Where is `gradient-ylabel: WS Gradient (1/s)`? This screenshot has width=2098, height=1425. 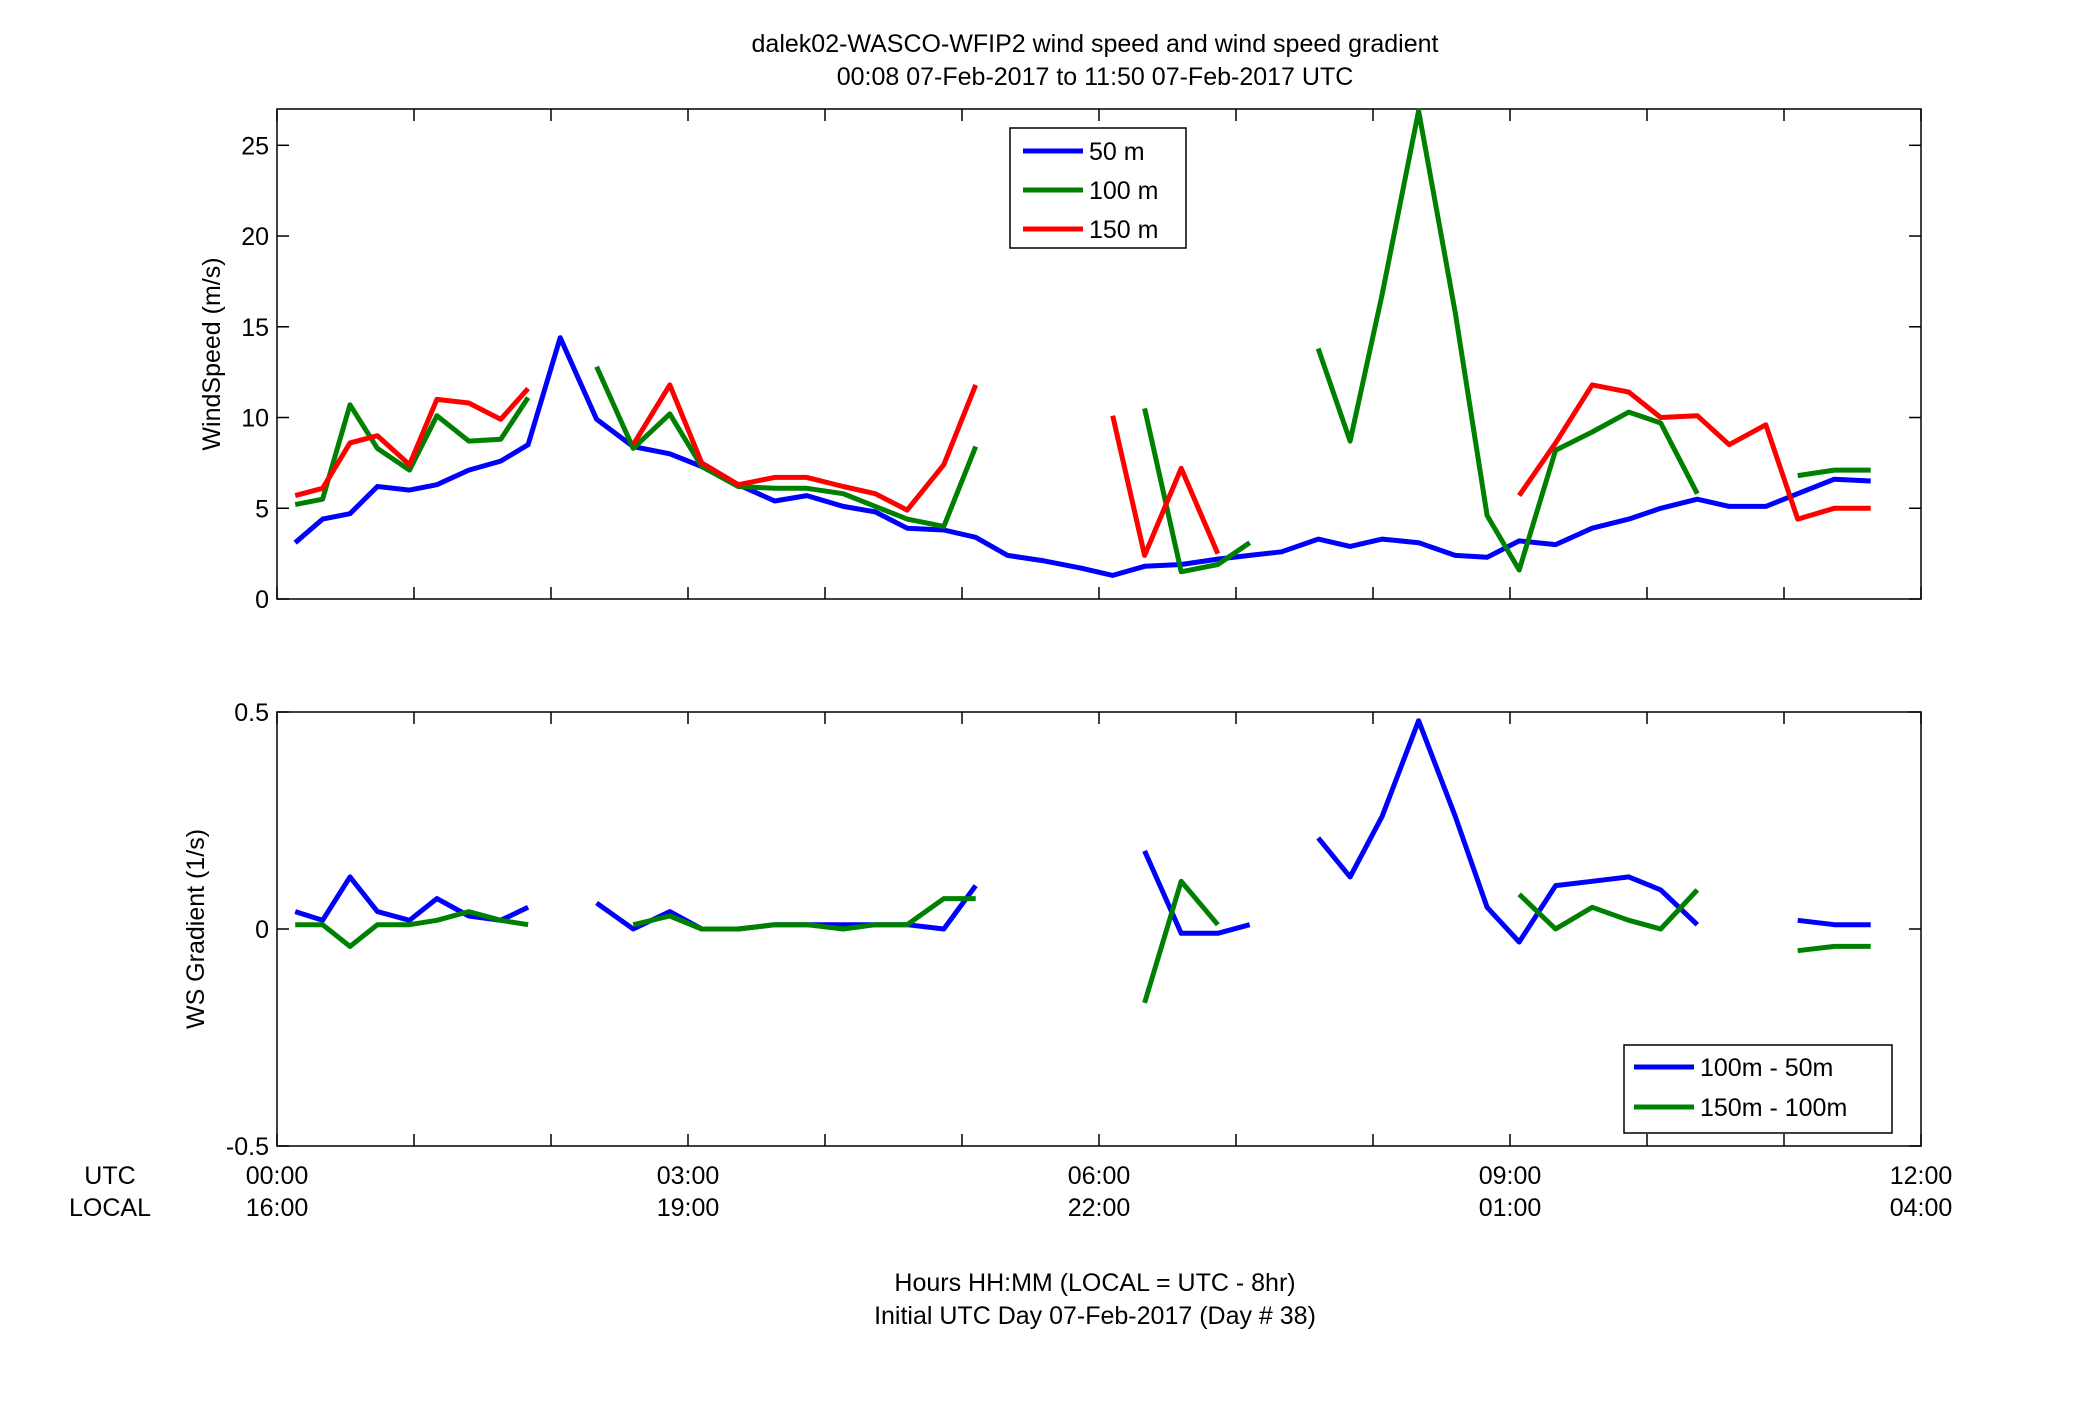
gradient-ylabel: WS Gradient (1/s) is located at coordinates (196, 929).